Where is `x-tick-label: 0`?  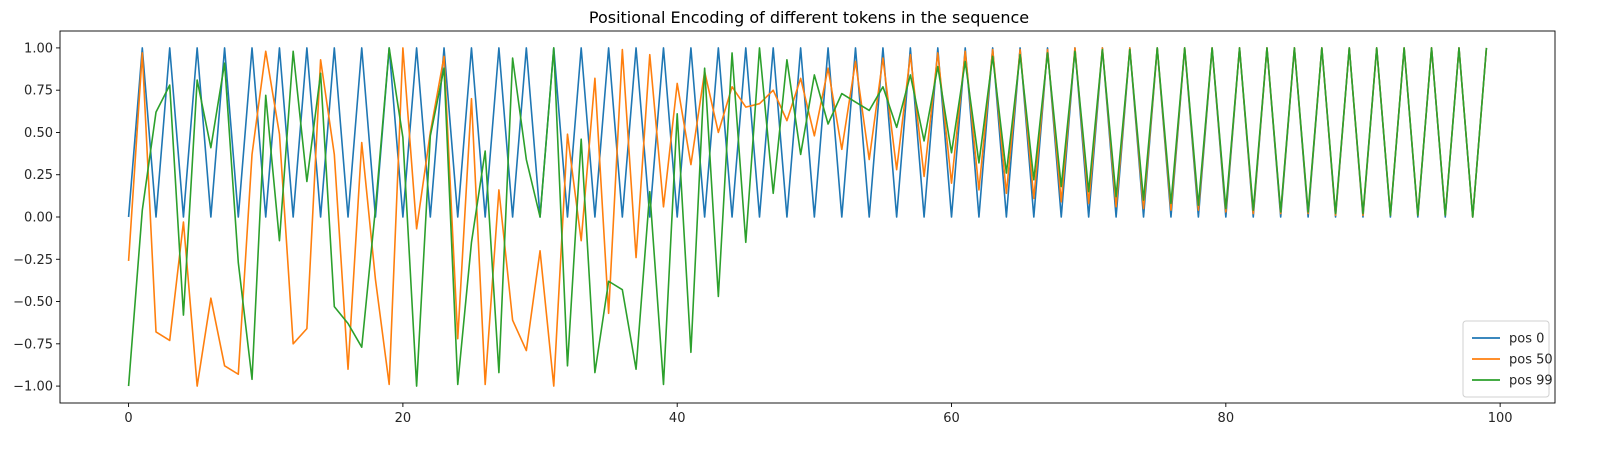
x-tick-label: 0 is located at coordinates (128, 418).